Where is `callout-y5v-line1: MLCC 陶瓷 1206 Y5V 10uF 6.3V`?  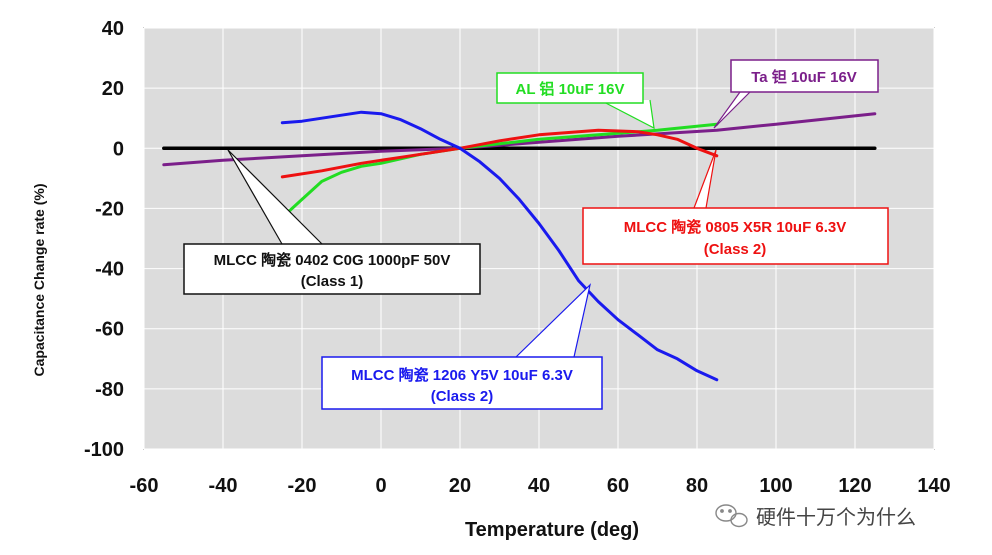
callout-y5v-line1: MLCC 陶瓷 1206 Y5V 10uF 6.3V is located at coordinates (462, 375).